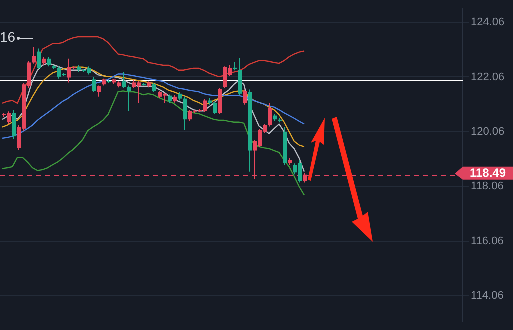 This screenshot has width=513, height=330. What do you see at coordinates (8, 36) in the screenshot?
I see `annotation: 16` at bounding box center [8, 36].